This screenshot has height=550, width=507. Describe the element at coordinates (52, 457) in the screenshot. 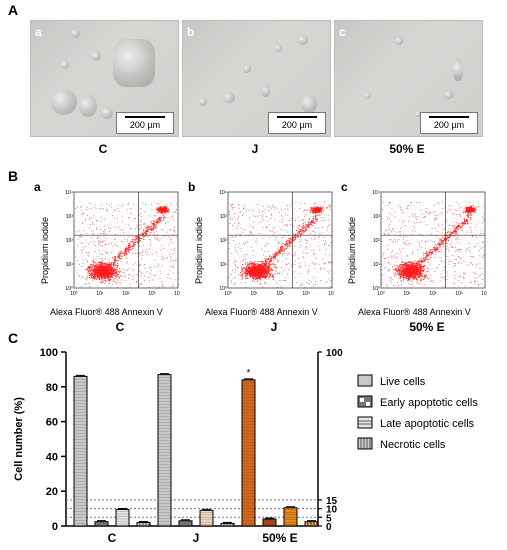

I see `y-tick-label: 40` at that location.